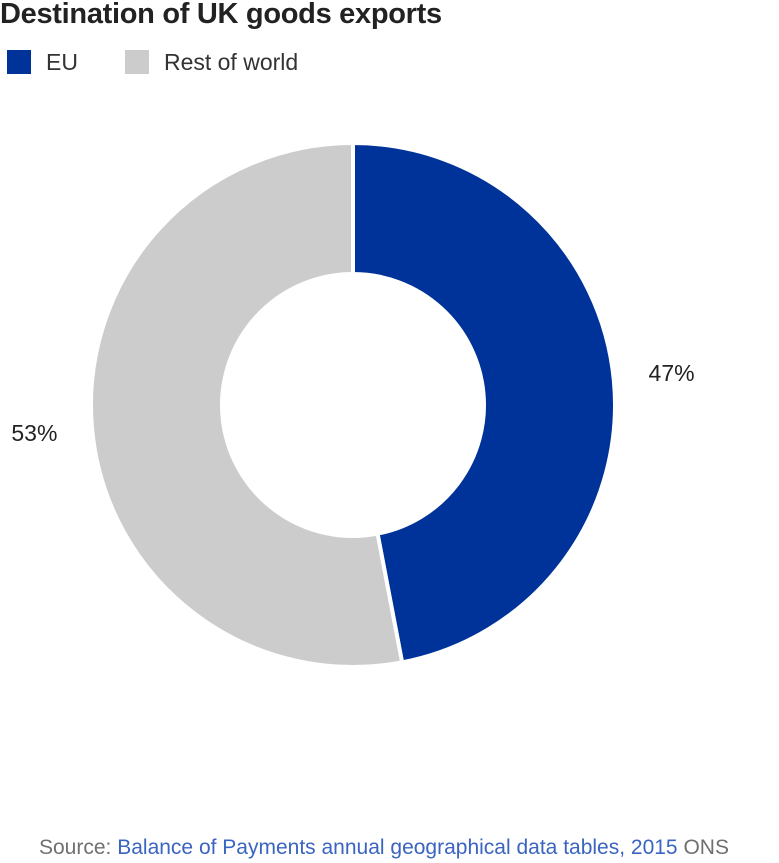  I want to click on legend-item-rest-of-world: Rest of world, so click(211, 62).